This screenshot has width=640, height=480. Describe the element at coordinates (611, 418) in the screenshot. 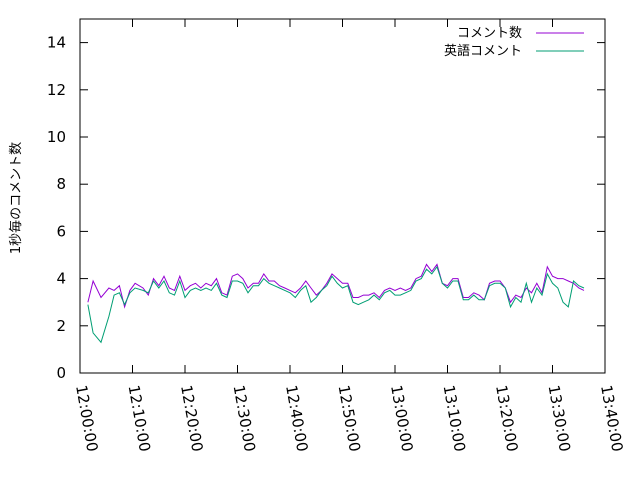

I see `x-tick-label: 13:40:00` at that location.